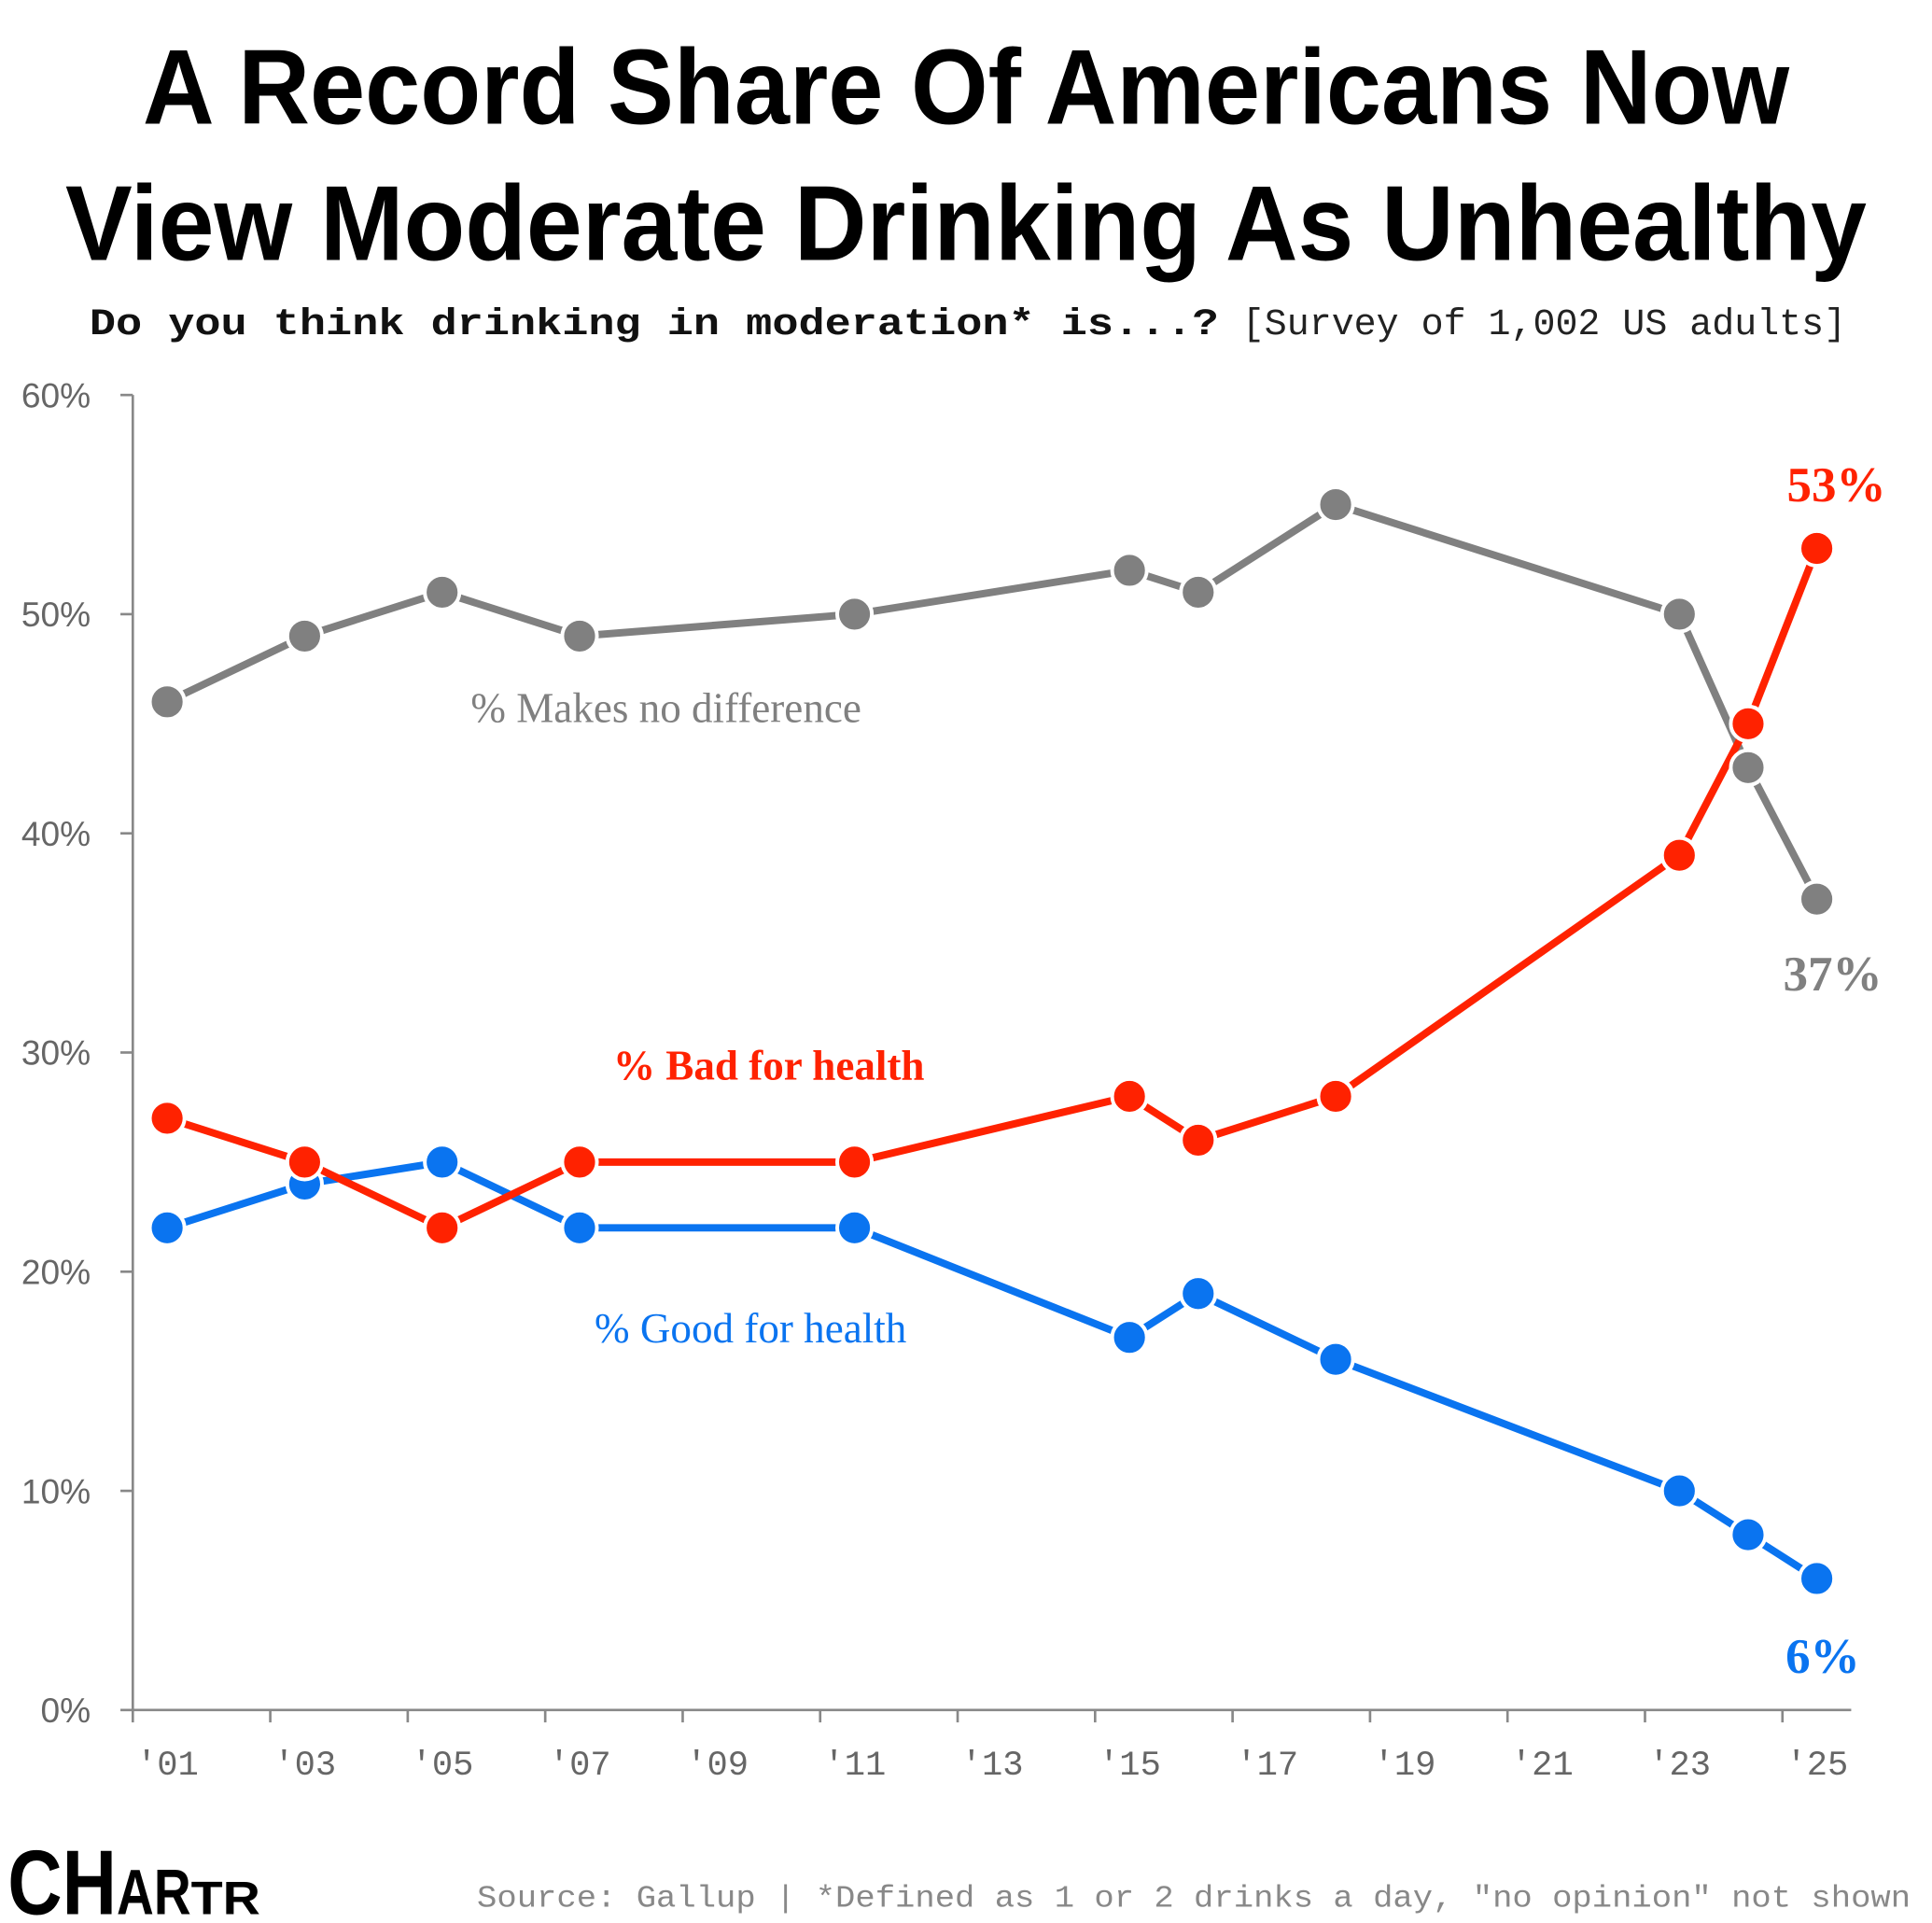  I want to click on x-tick-label: '17, so click(1267, 1766).